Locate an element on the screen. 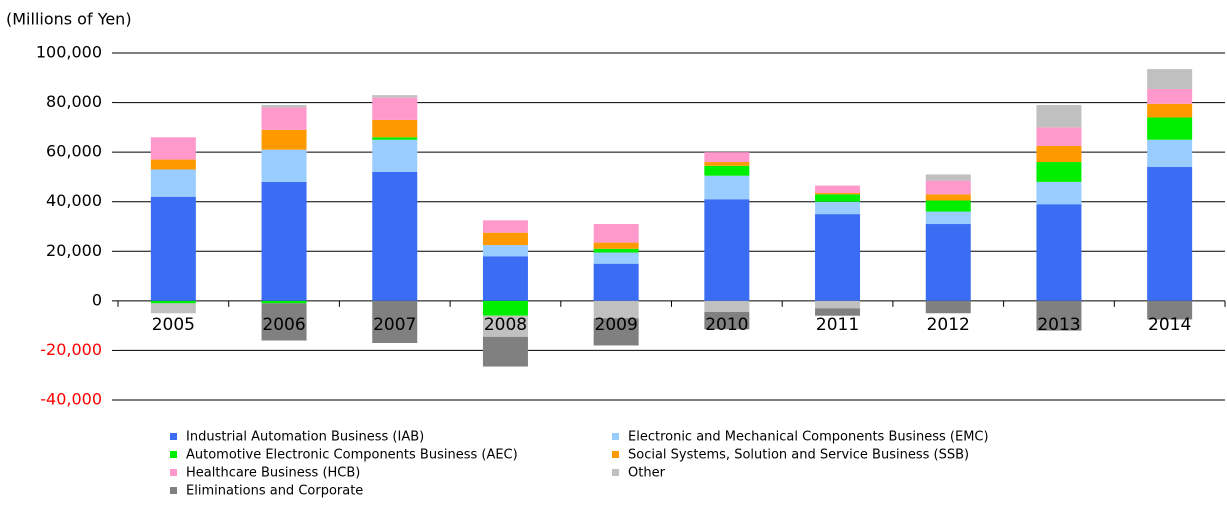 This screenshot has height=507, width=1227. y-axis-label: (Millions of Yen) is located at coordinates (69, 19).